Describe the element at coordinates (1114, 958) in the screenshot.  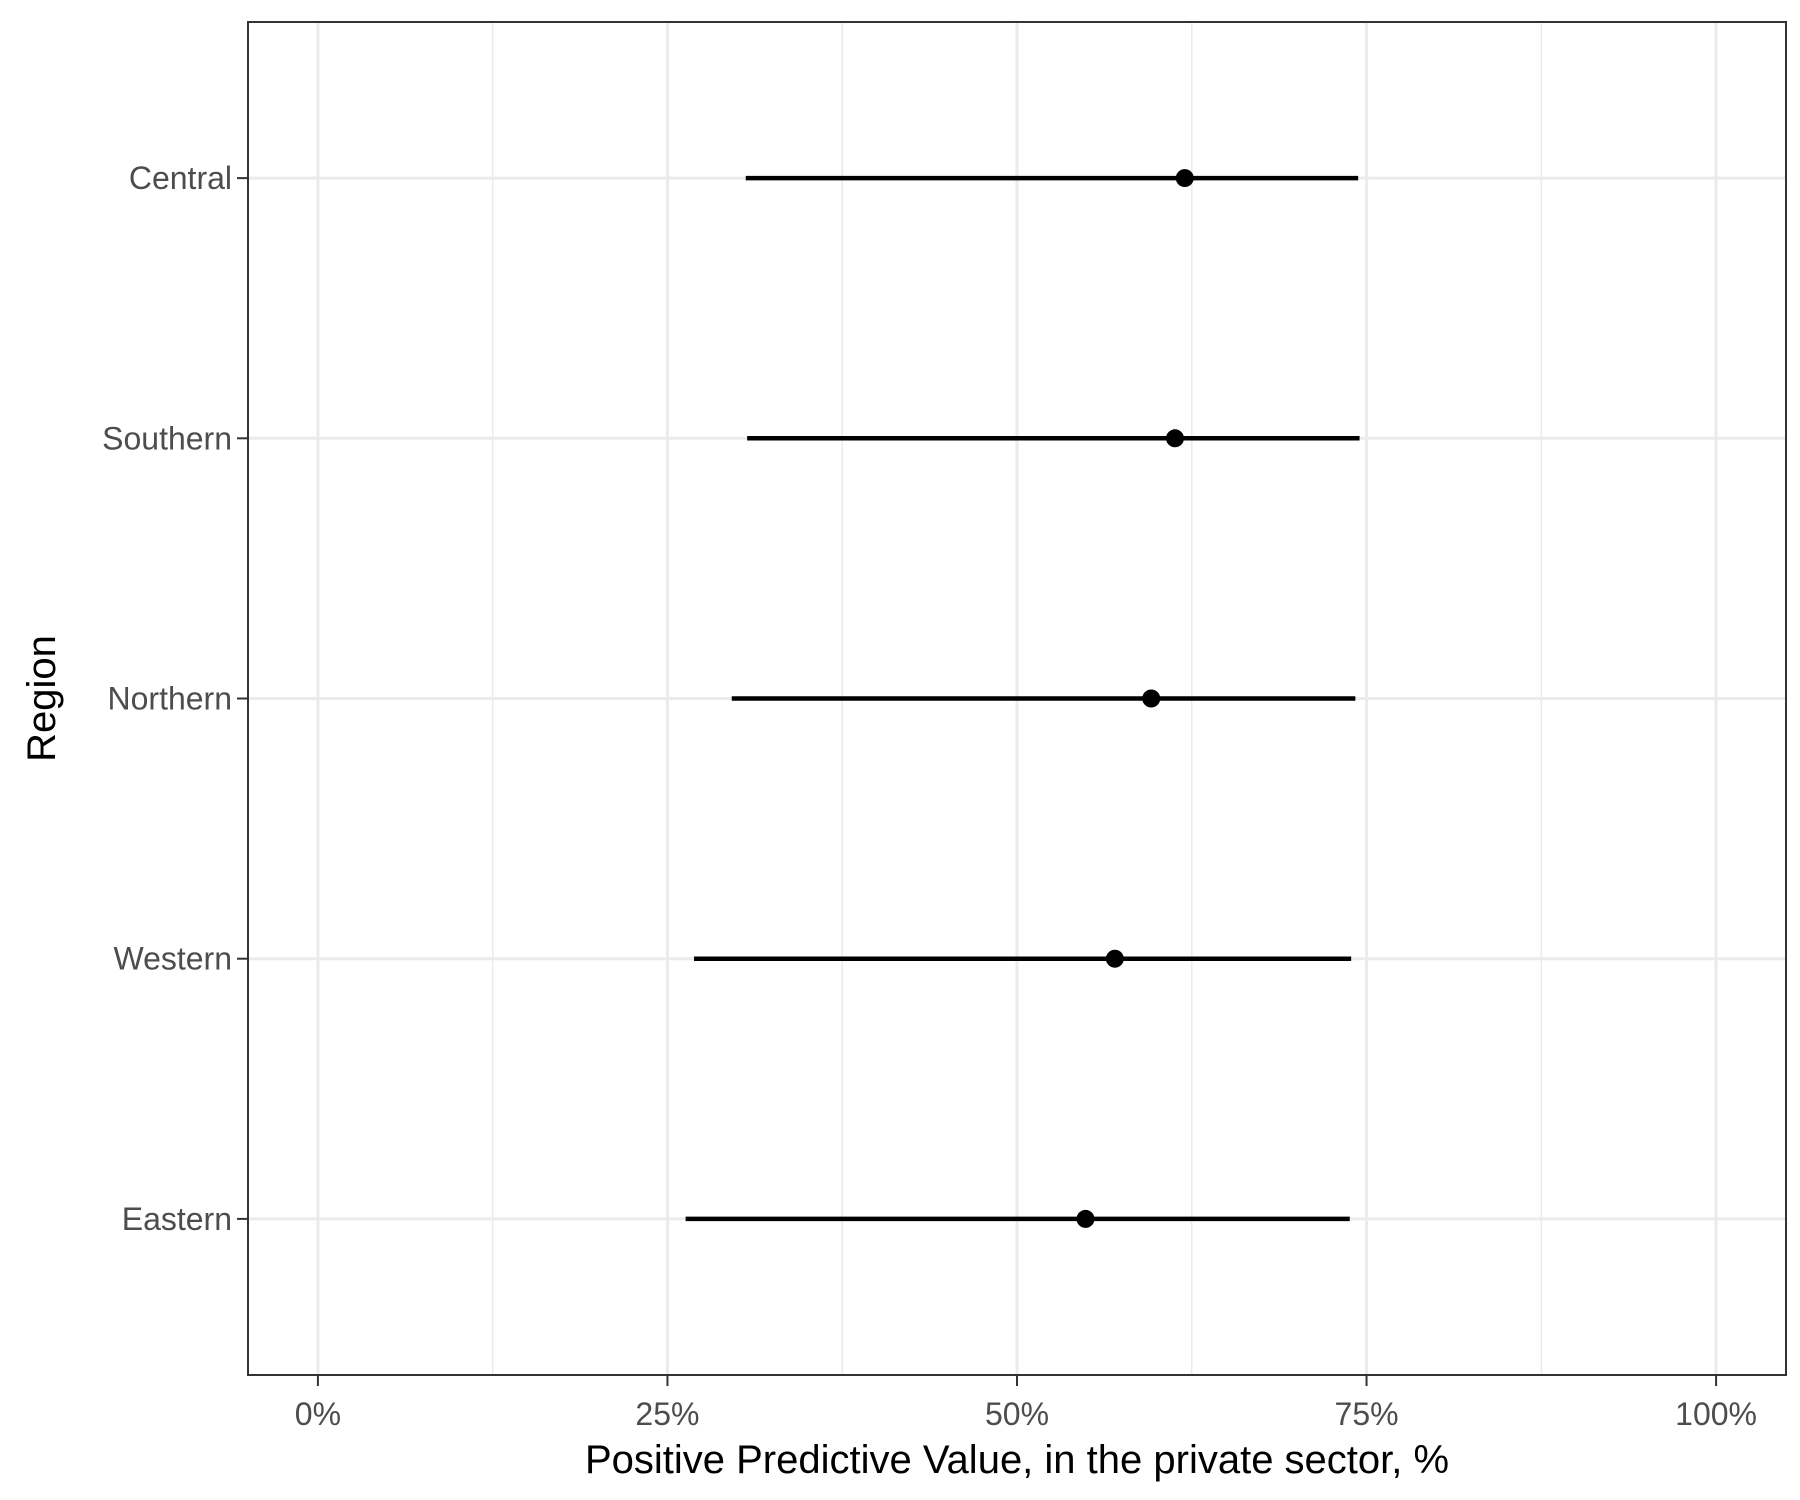
I see `point-estimate-western` at that location.